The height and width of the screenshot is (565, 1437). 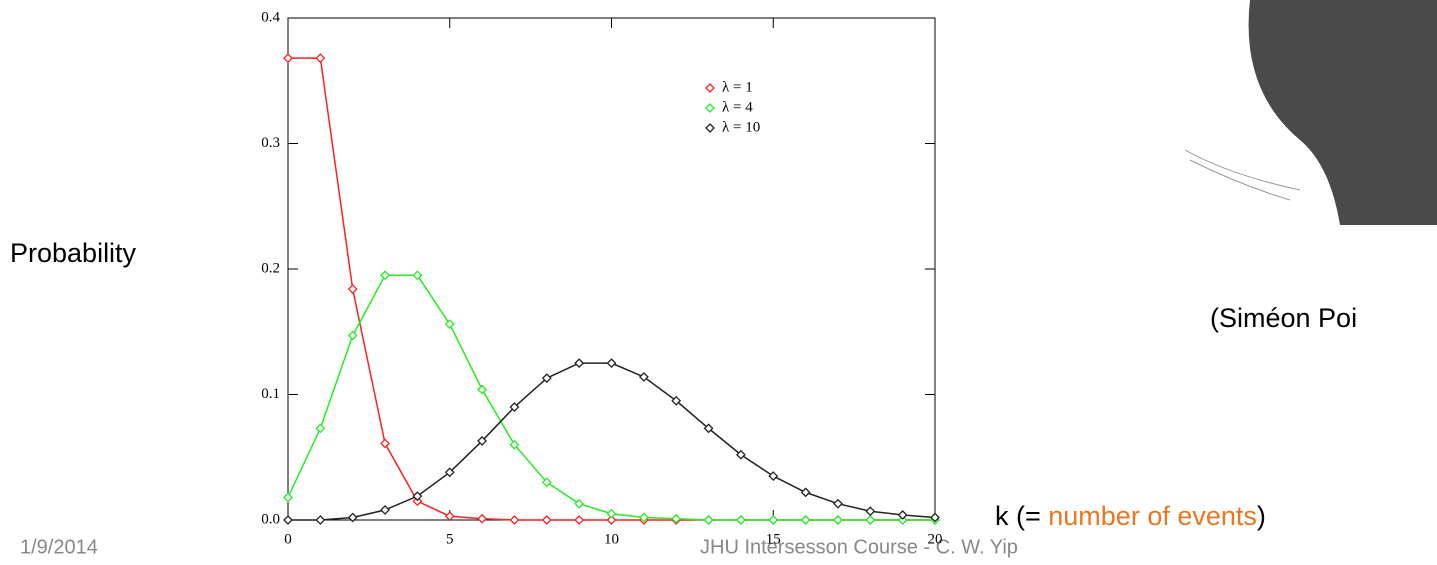 I want to click on caption: (Siméon Poi, so click(x=1283, y=318).